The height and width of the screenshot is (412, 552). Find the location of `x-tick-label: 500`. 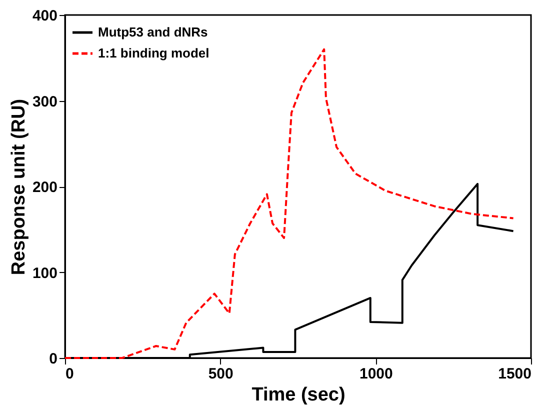

x-tick-label: 500 is located at coordinates (221, 374).